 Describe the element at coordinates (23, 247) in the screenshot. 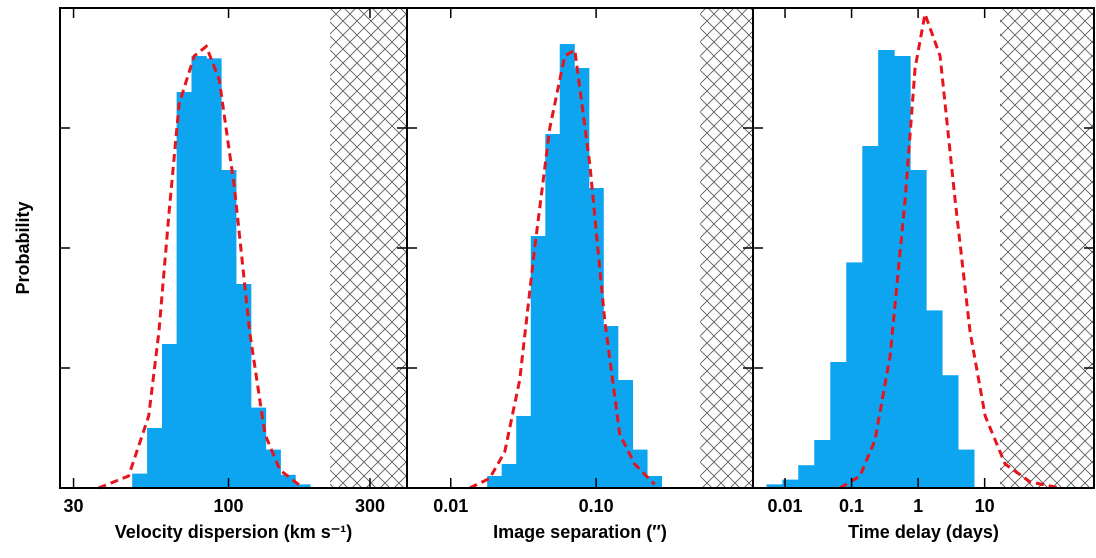

I see `y-axis-label: Probability` at that location.